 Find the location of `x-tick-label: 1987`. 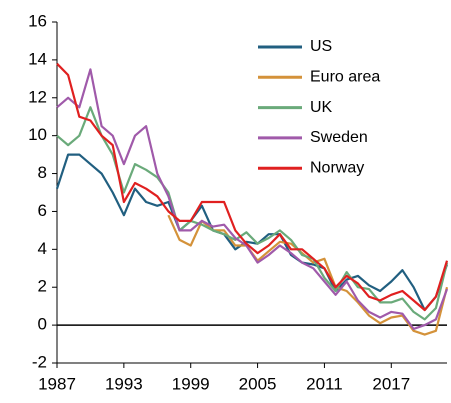

x-tick-label: 1987 is located at coordinates (57, 383).